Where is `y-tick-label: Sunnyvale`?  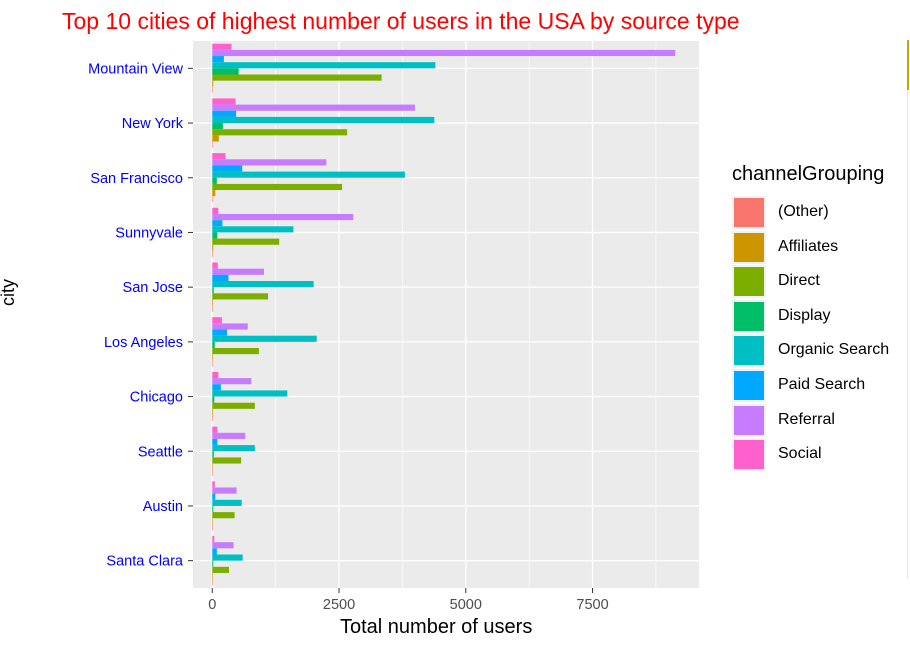 y-tick-label: Sunnyvale is located at coordinates (149, 233).